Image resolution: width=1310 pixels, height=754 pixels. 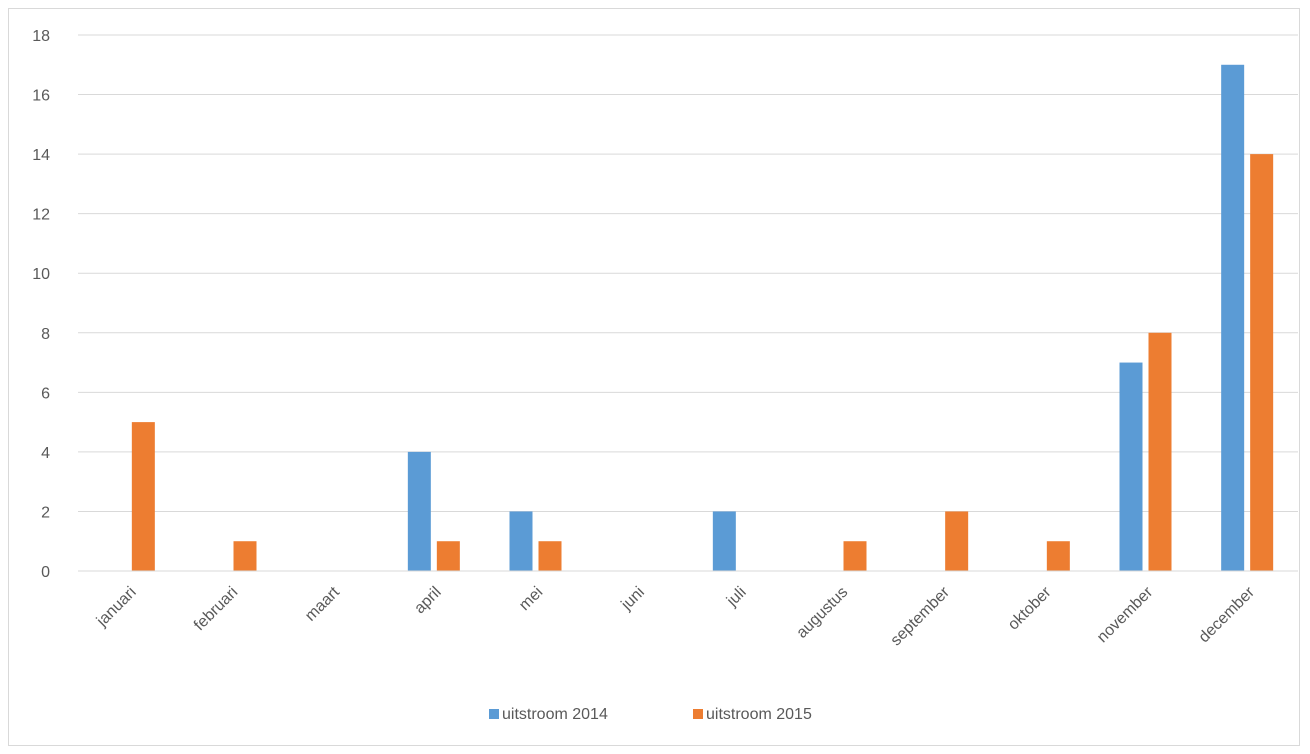 What do you see at coordinates (41, 155) in the screenshot?
I see `y-tick-label: 14` at bounding box center [41, 155].